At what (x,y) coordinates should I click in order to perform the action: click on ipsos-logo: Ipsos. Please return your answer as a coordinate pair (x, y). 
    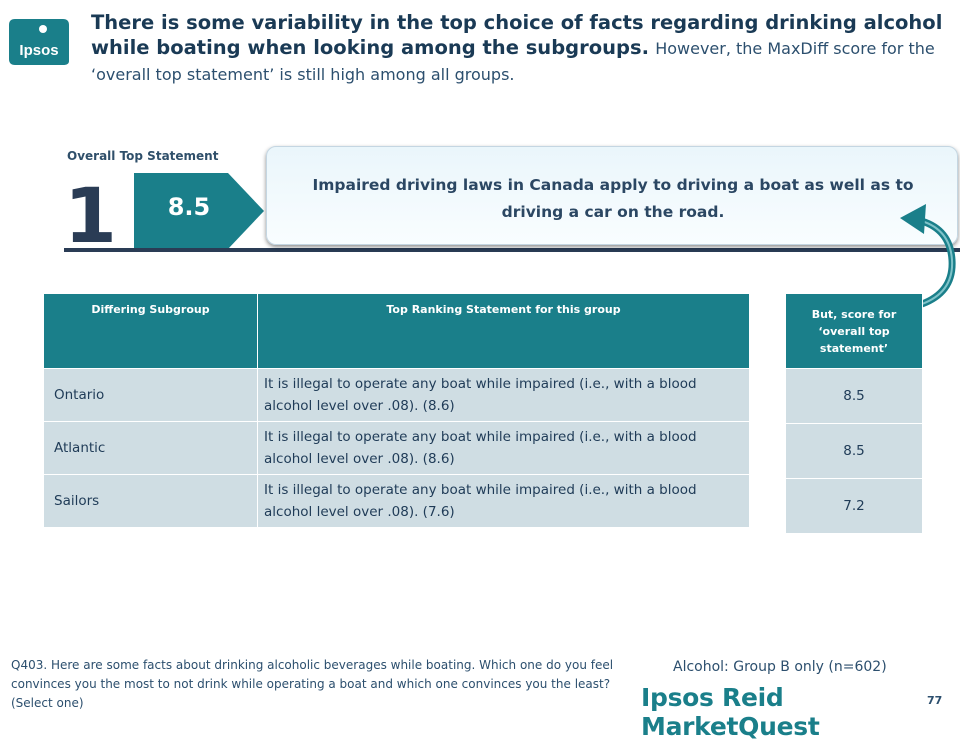
    Looking at the image, I should click on (39, 42).